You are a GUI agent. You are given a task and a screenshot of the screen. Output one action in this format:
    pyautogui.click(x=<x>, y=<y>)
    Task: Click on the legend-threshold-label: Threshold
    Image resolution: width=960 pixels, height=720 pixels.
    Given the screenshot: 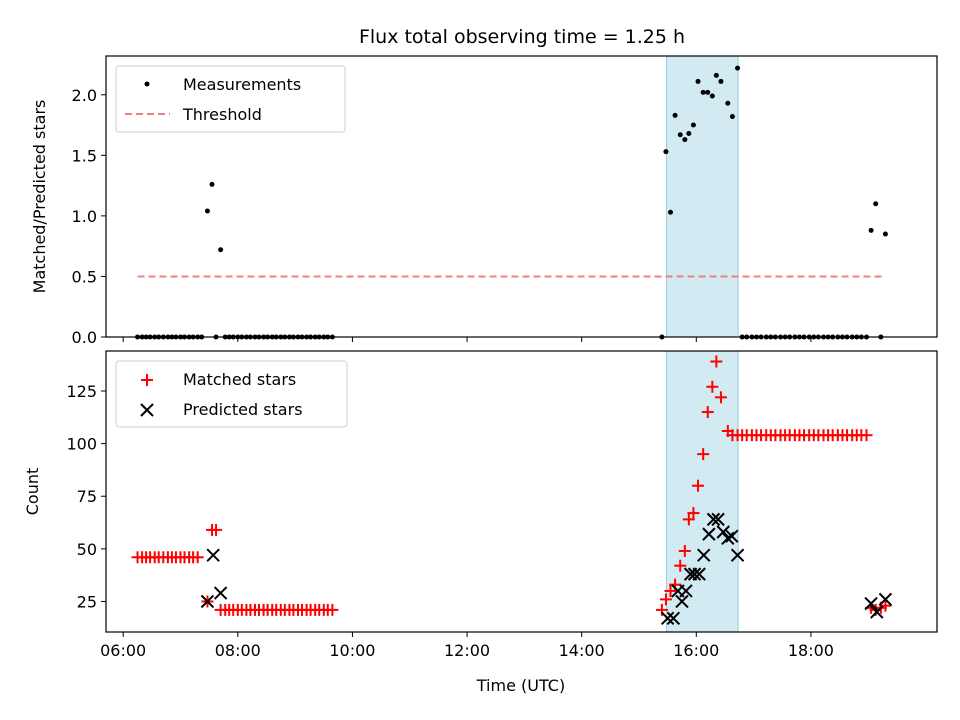 What is the action you would take?
    pyautogui.click(x=222, y=114)
    